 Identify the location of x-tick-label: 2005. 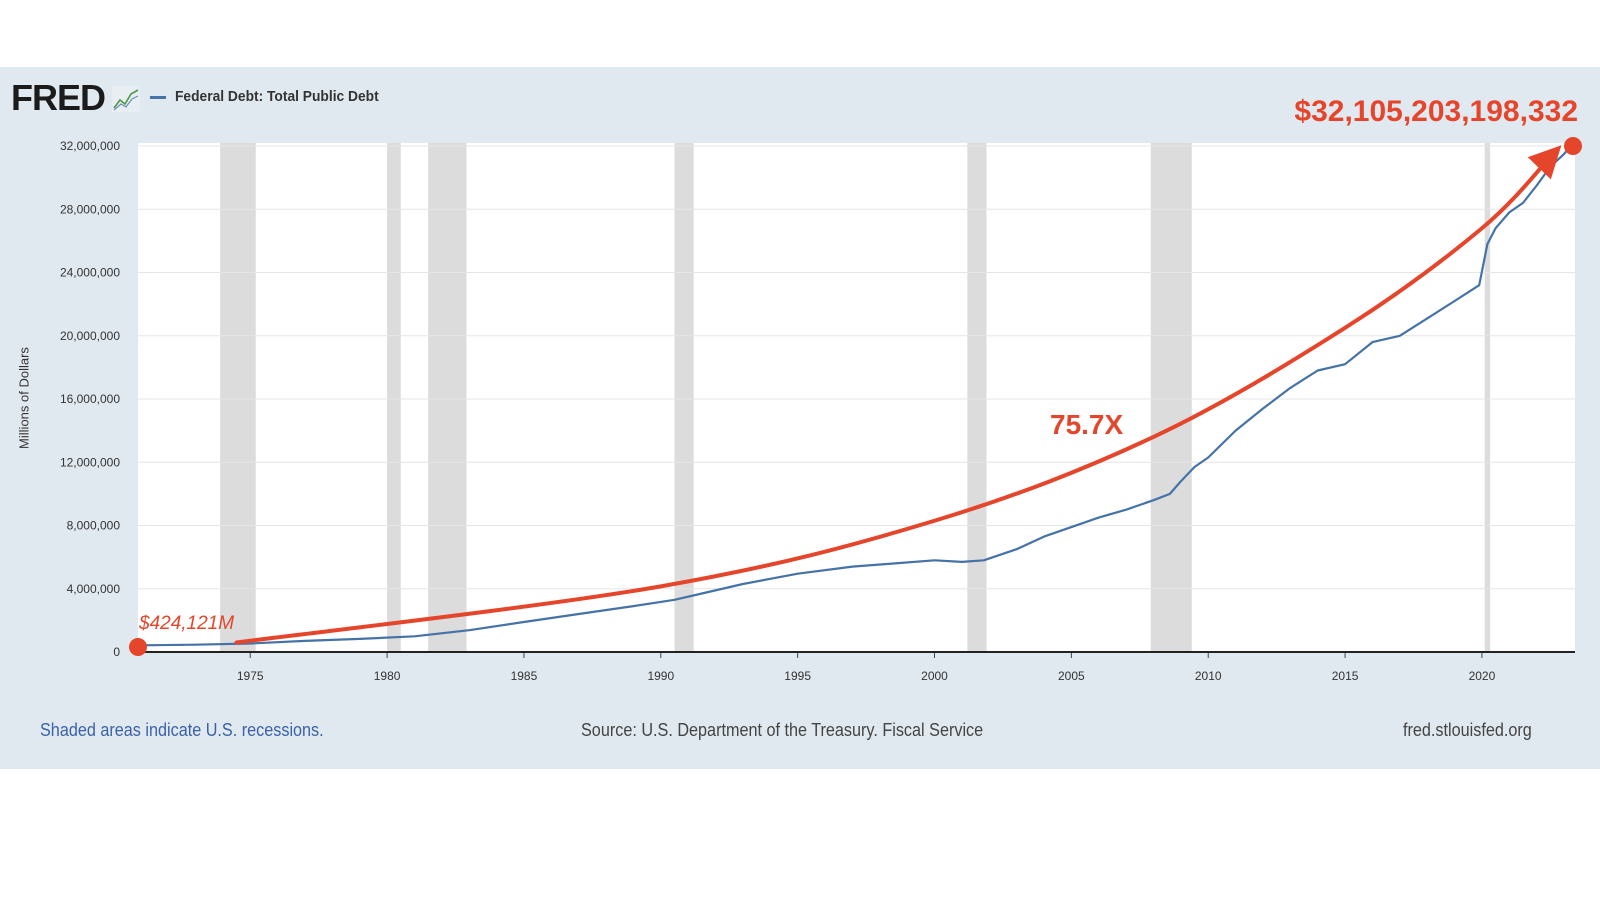
(1071, 676).